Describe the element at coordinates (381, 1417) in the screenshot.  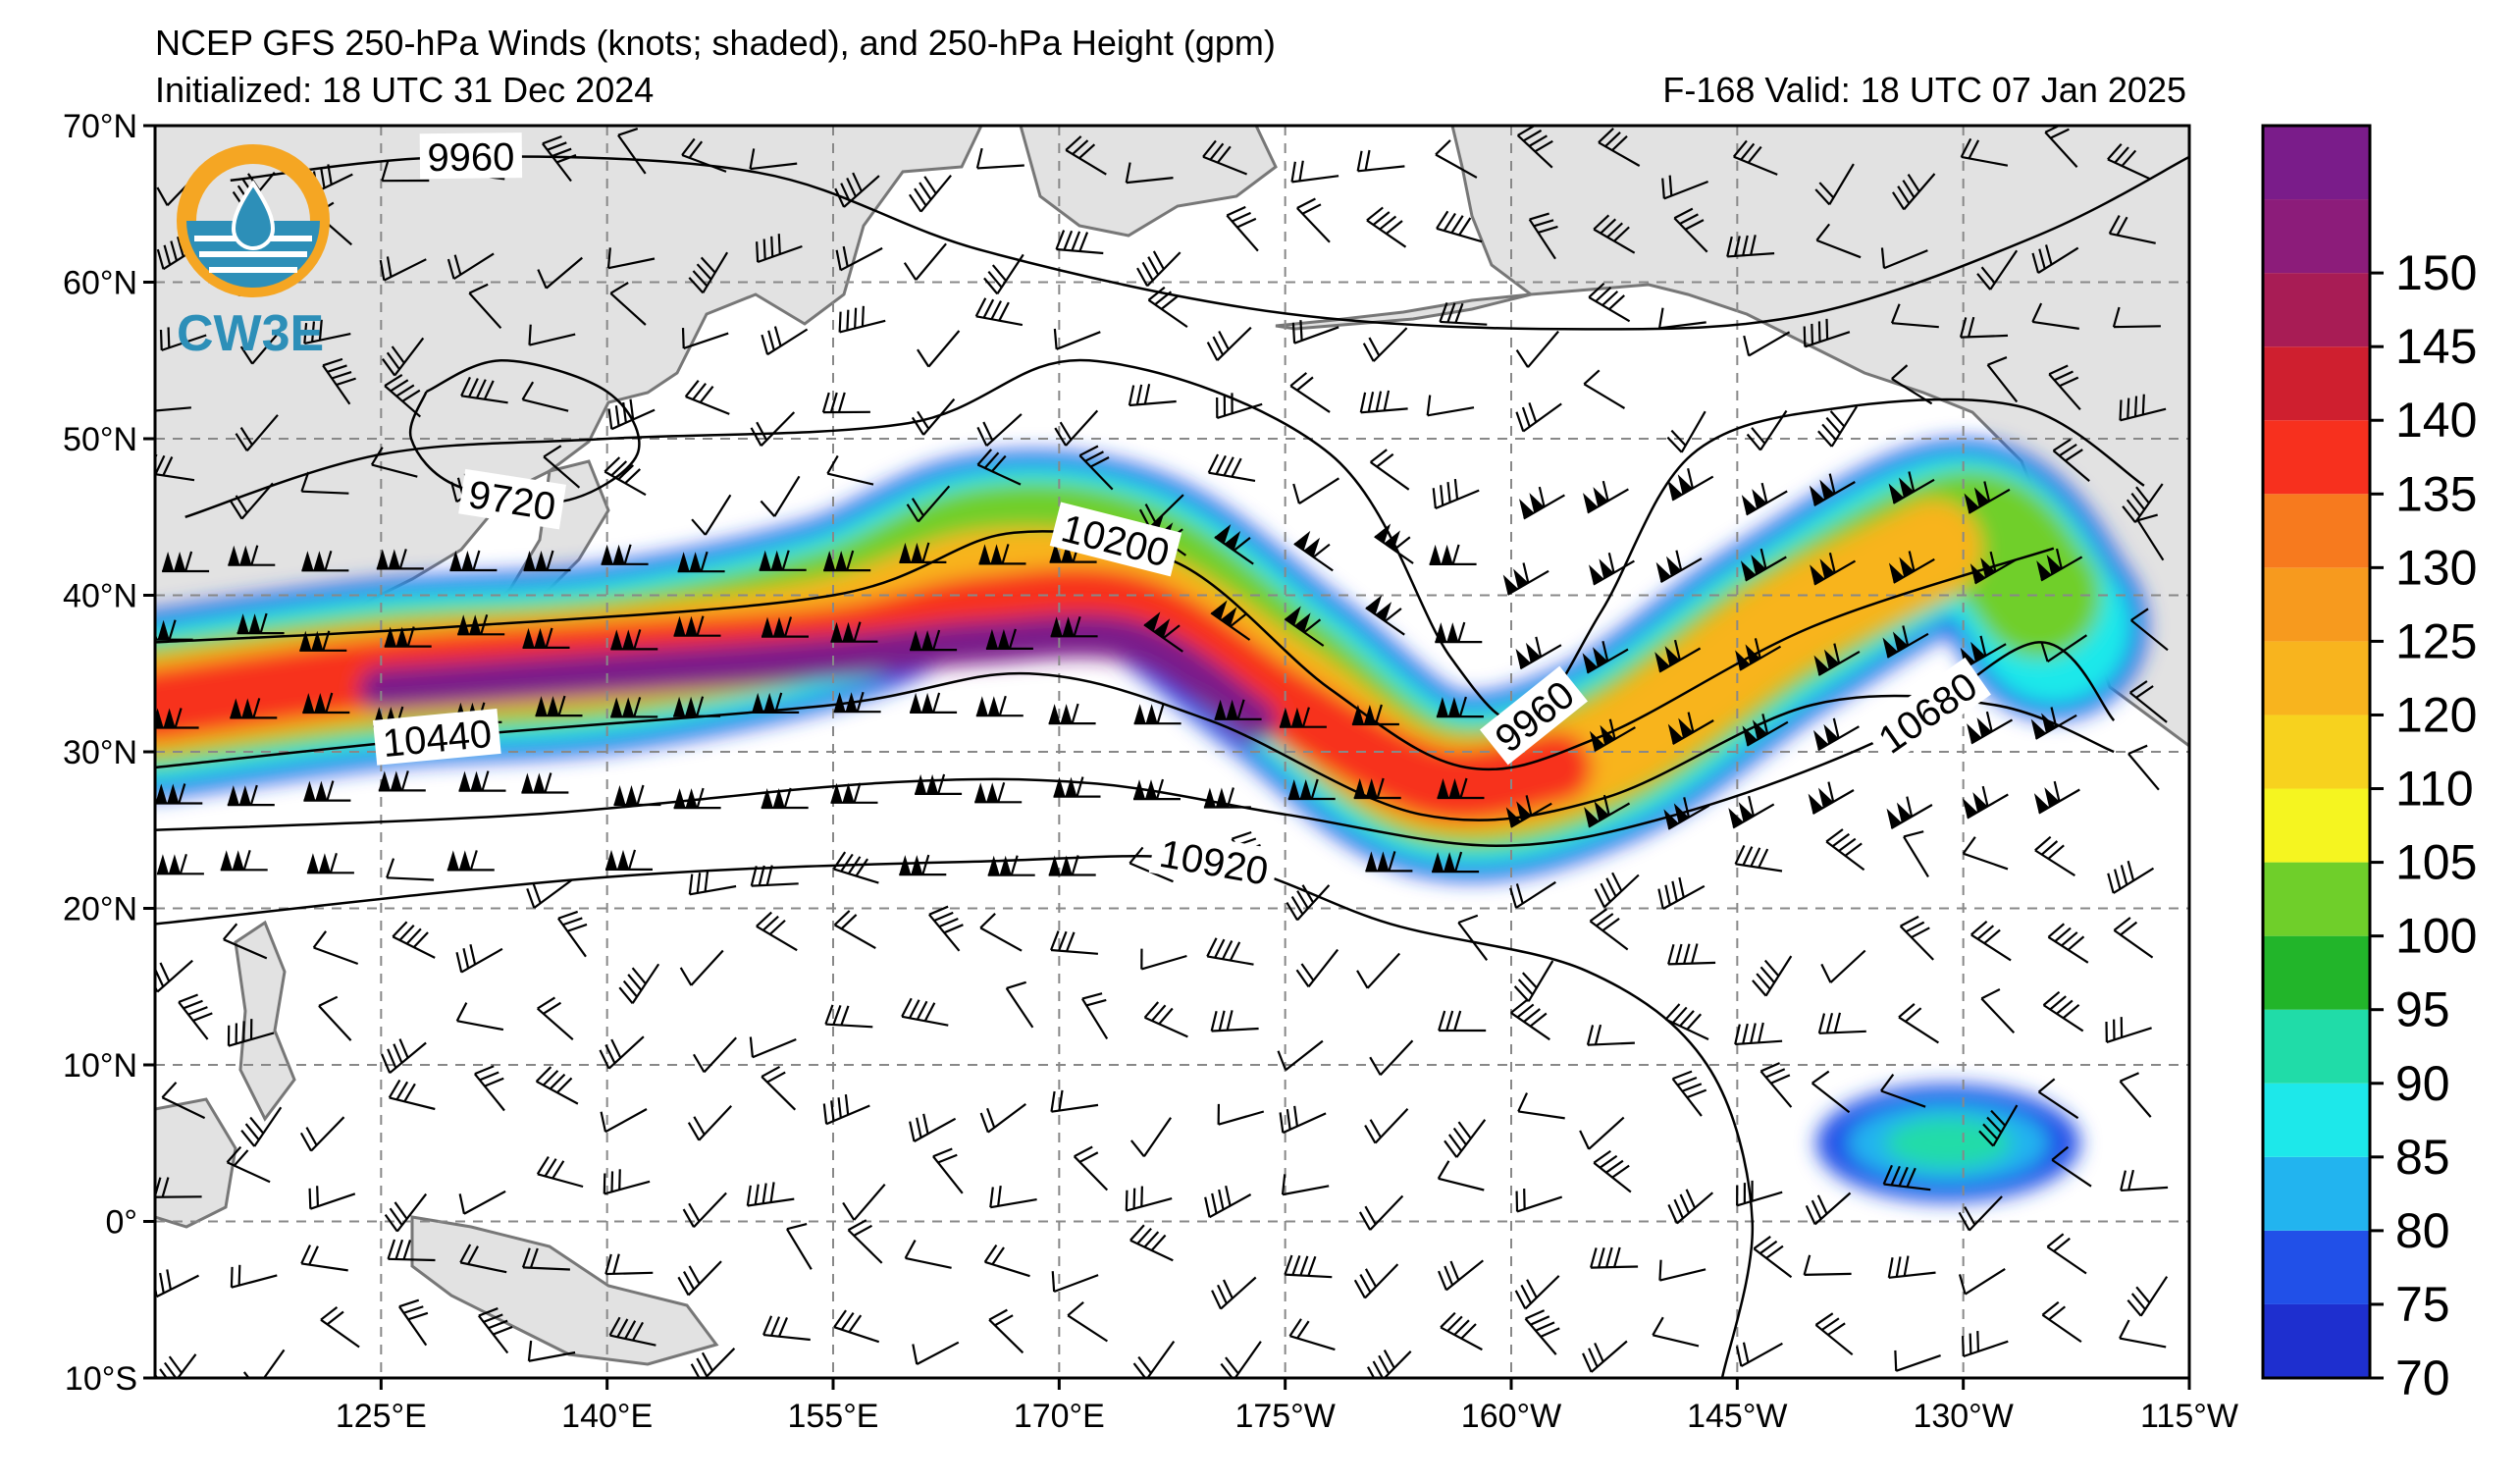
I see `lon-tick-label: 125°E` at that location.